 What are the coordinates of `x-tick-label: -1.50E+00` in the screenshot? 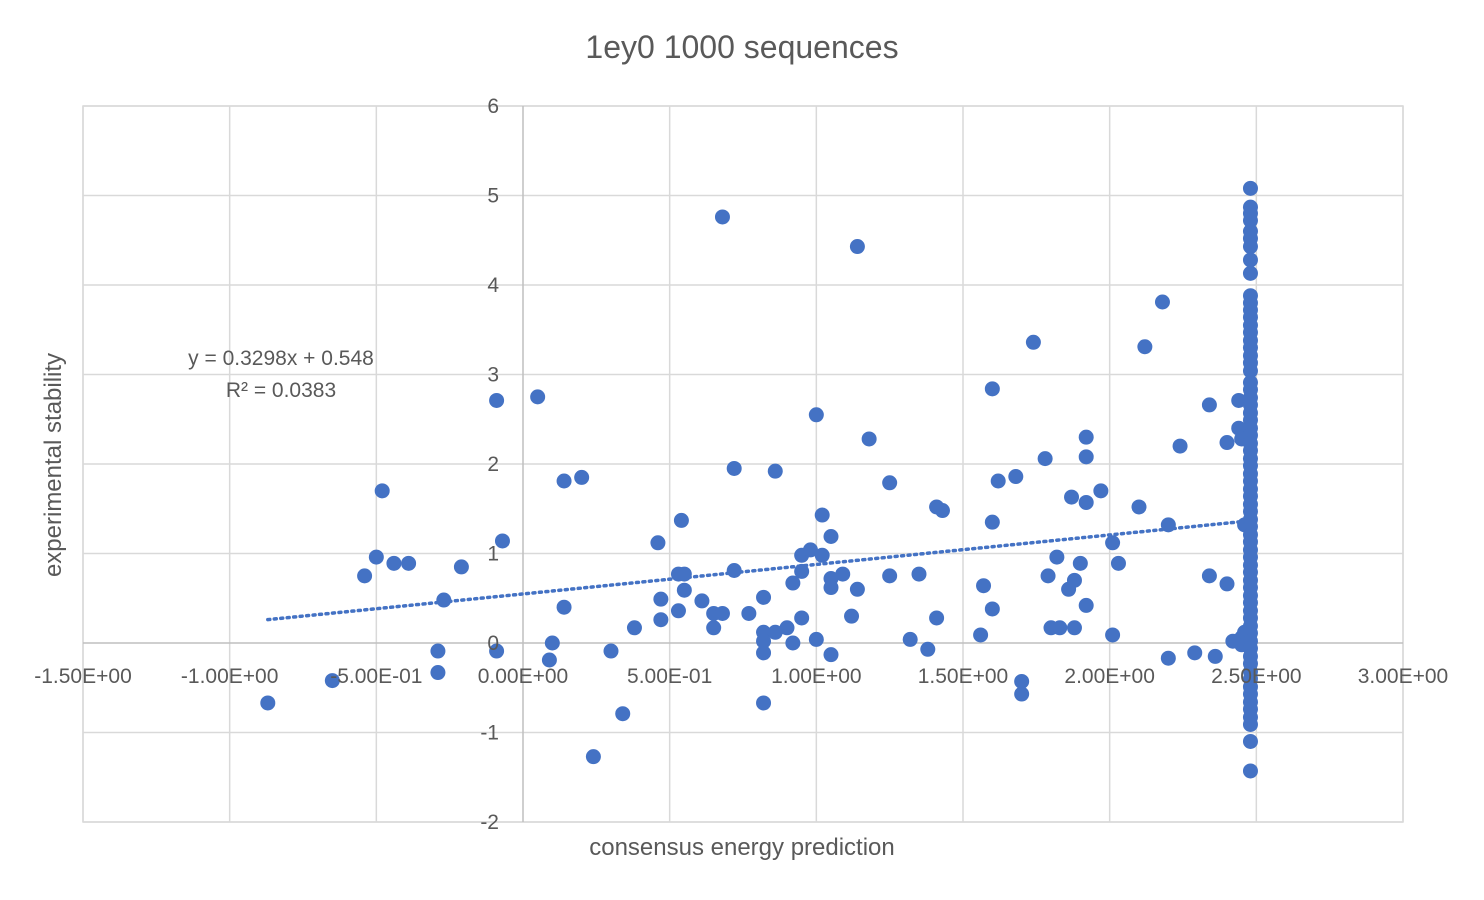 It's located at (83, 676).